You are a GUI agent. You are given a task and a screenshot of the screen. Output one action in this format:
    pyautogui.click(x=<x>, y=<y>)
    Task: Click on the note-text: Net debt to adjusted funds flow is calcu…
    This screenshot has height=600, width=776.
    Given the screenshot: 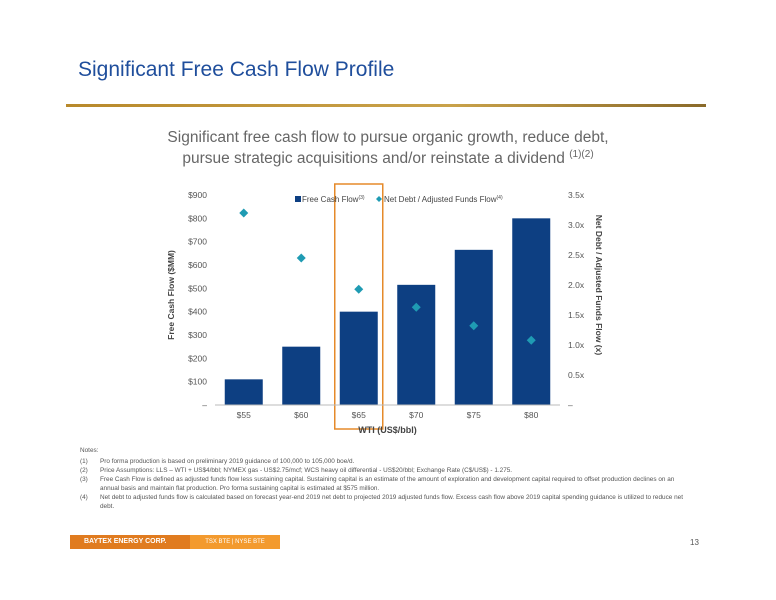 What is the action you would take?
    pyautogui.click(x=391, y=502)
    